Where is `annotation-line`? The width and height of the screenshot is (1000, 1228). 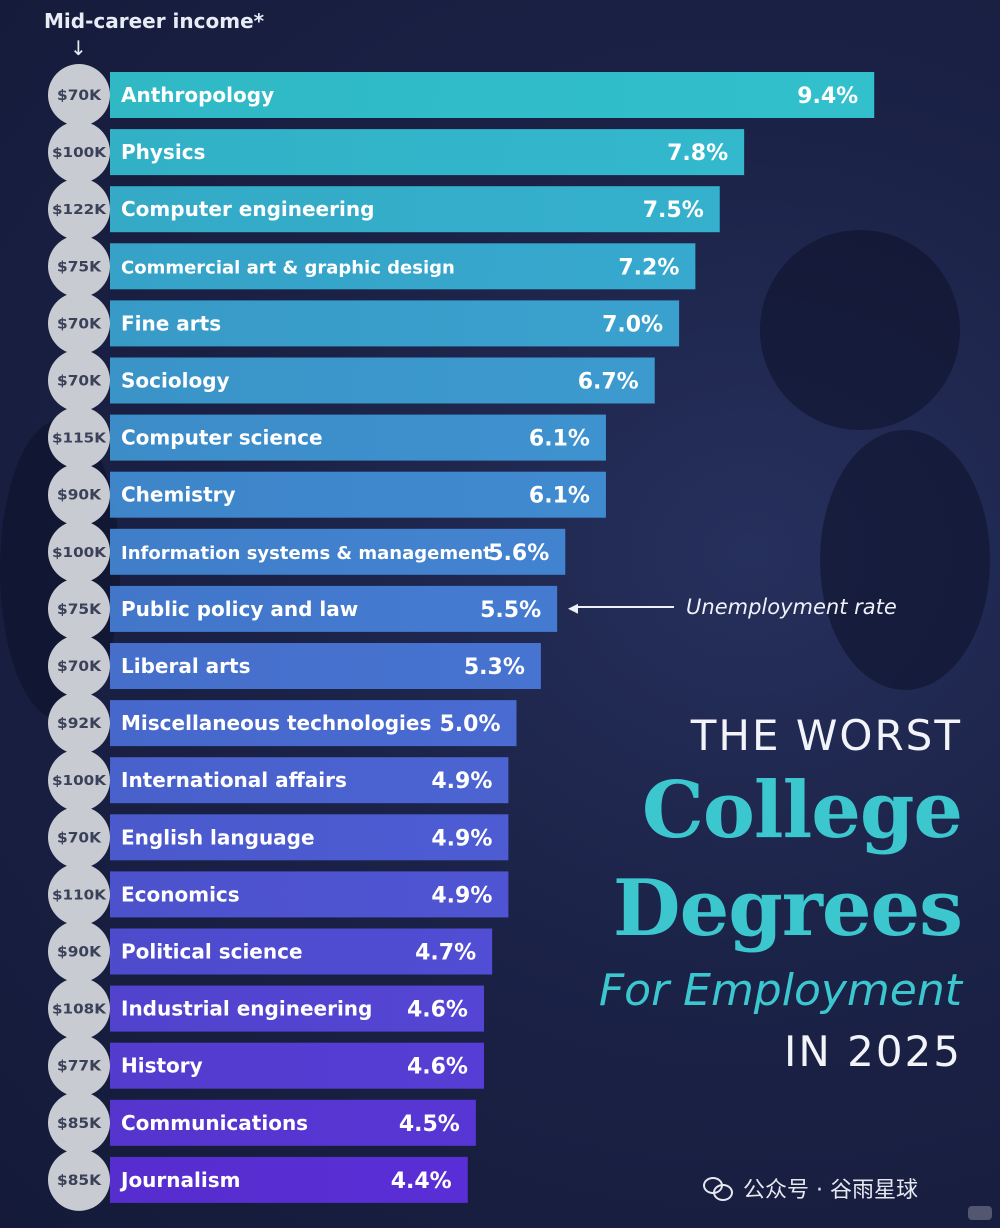 annotation-line is located at coordinates (624, 607).